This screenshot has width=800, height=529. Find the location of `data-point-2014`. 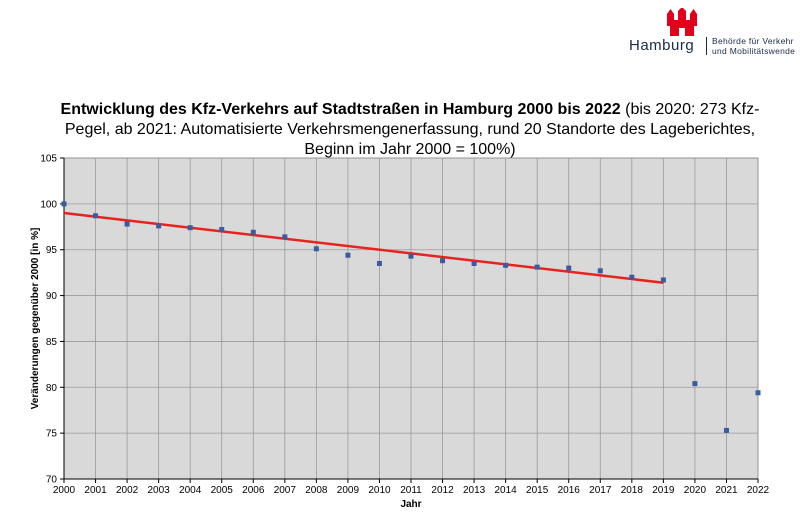

data-point-2014 is located at coordinates (506, 265).